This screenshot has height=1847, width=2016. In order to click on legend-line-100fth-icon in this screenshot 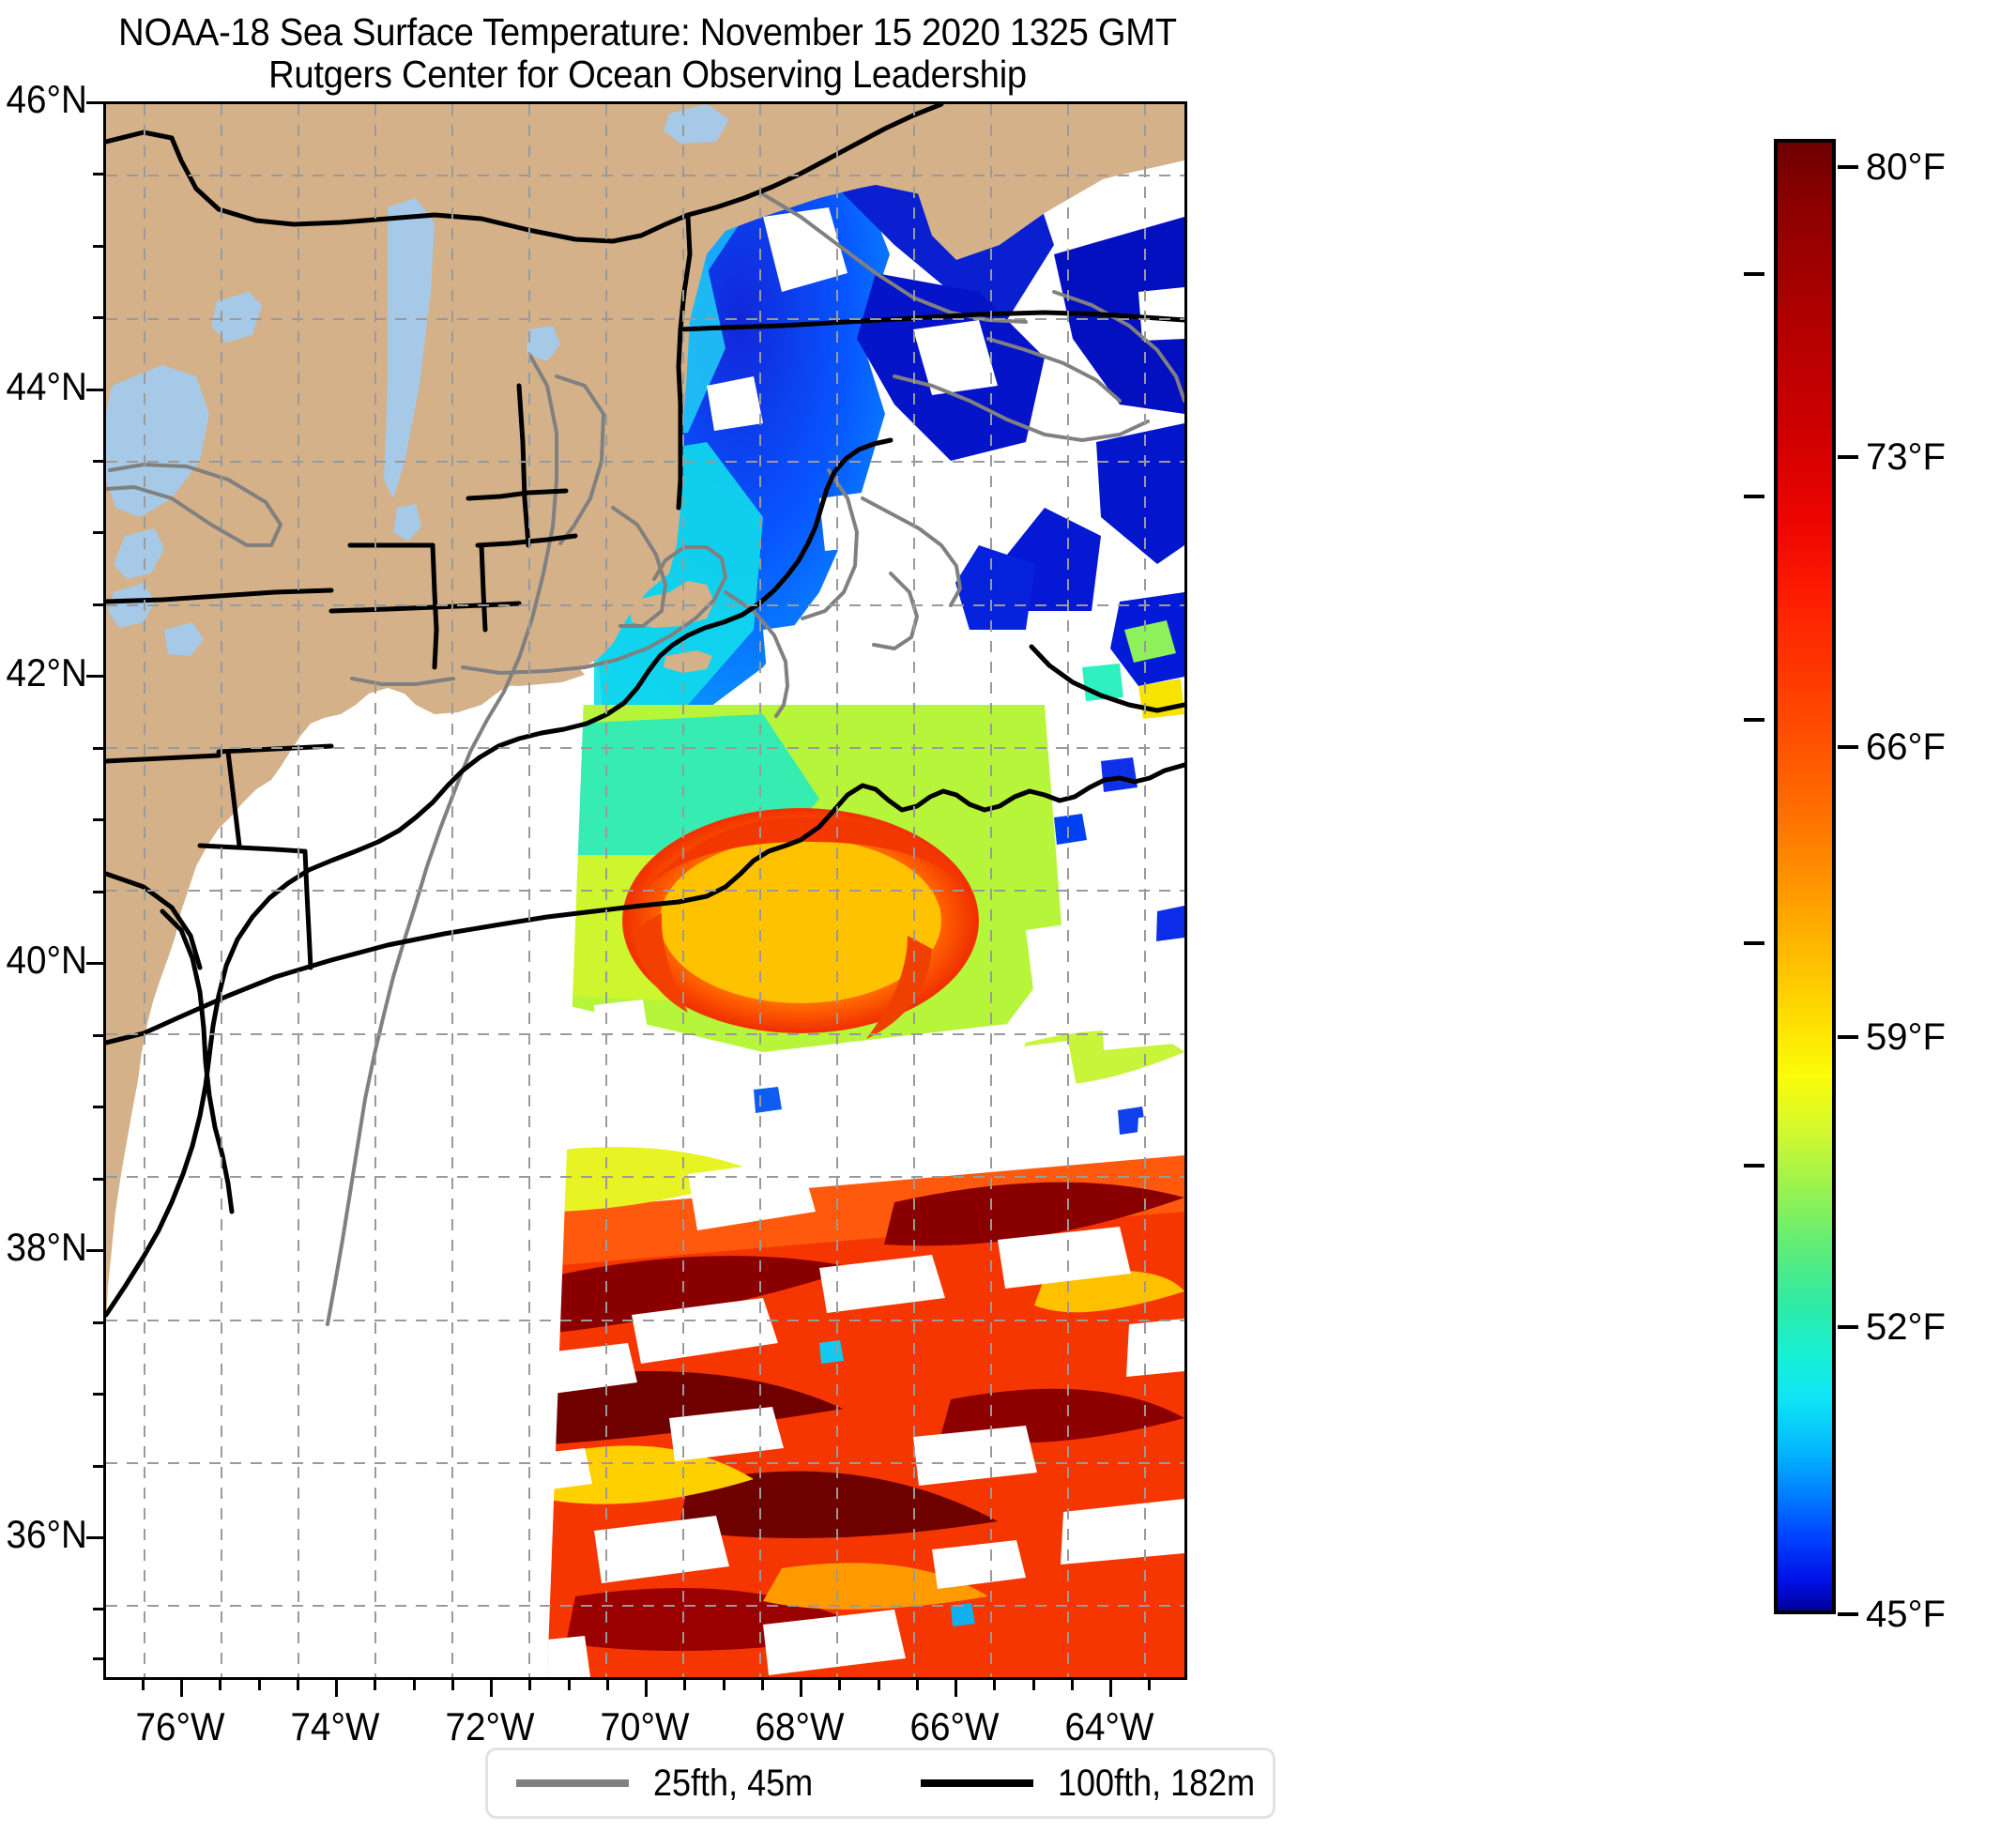, I will do `click(977, 1783)`.